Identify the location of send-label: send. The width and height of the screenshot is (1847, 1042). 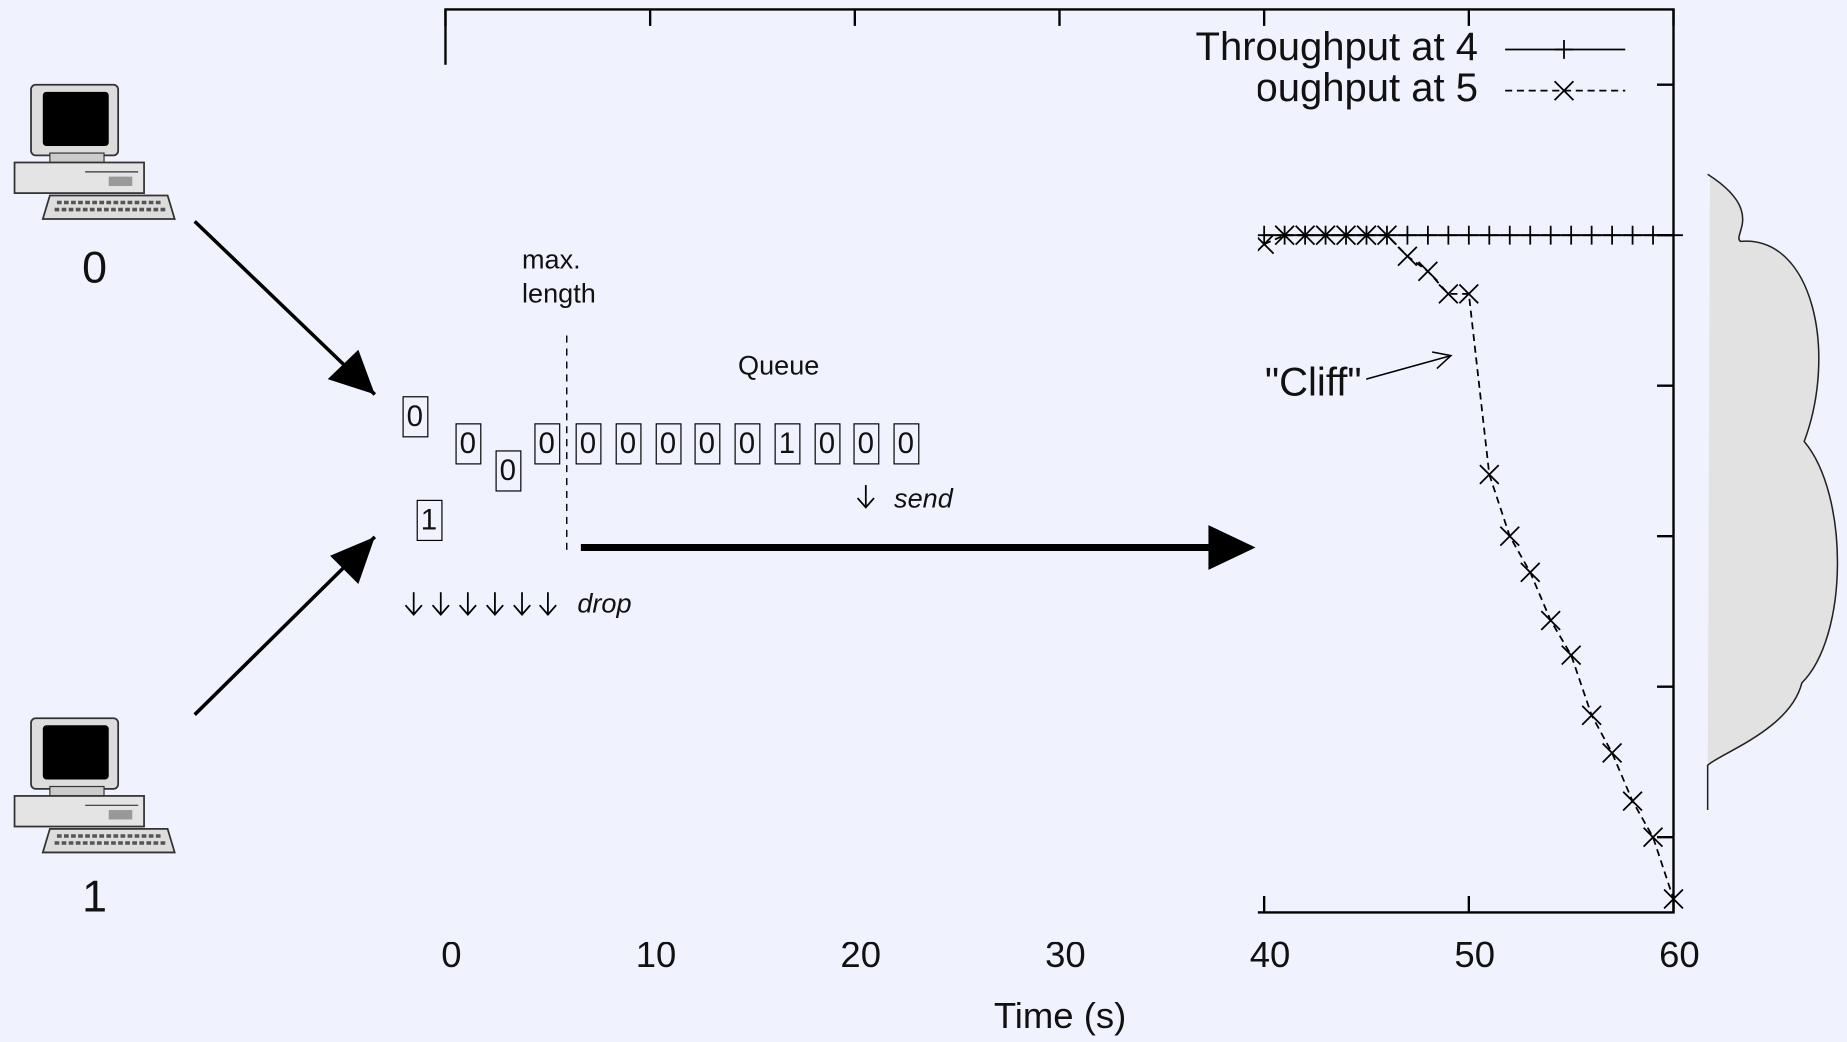
(924, 498).